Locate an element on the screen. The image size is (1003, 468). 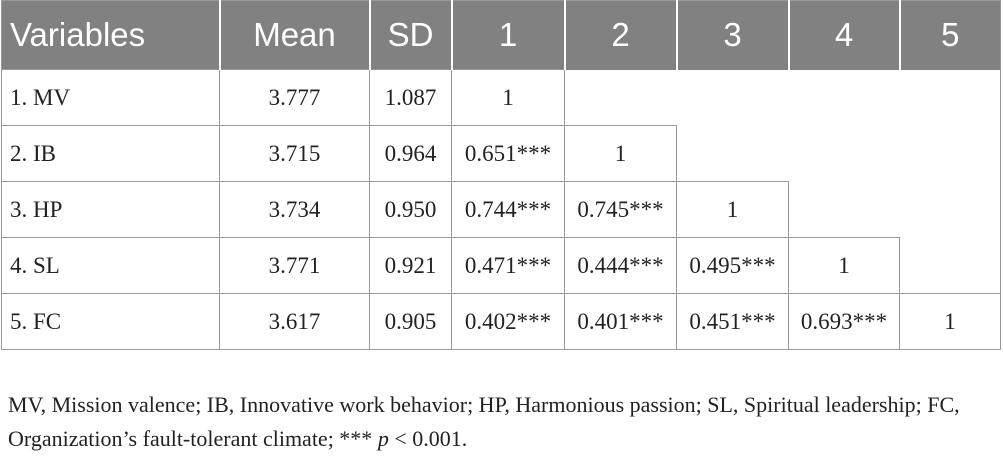
header-cell: SD is located at coordinates (410, 35).